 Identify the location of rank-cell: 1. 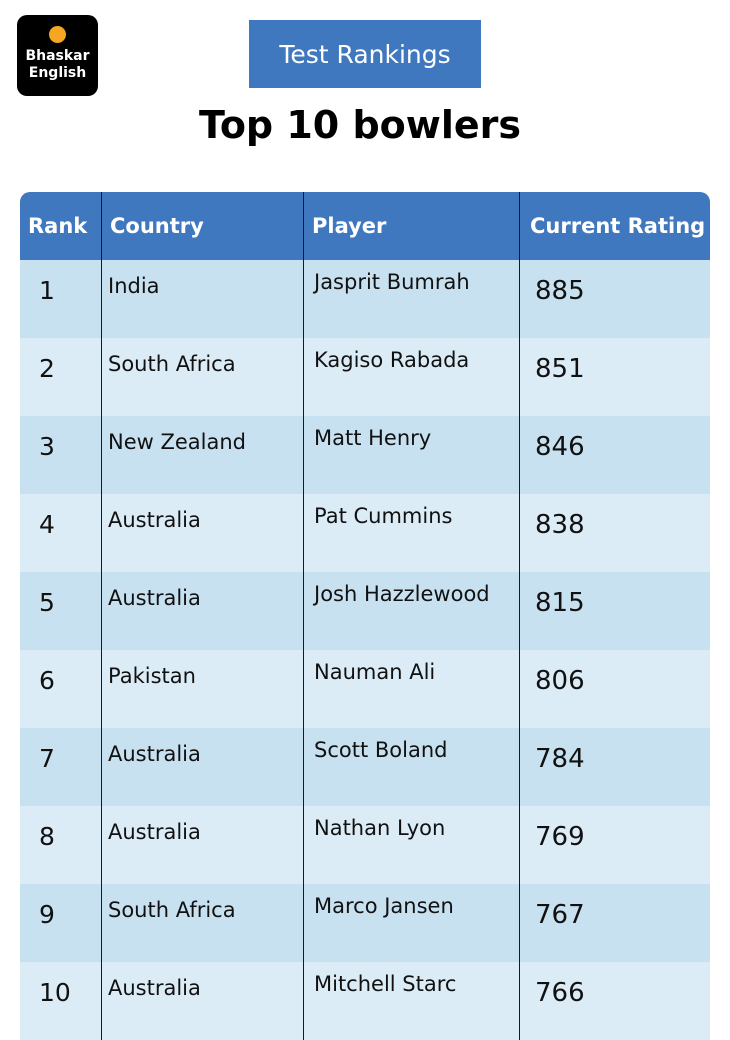
(60, 299).